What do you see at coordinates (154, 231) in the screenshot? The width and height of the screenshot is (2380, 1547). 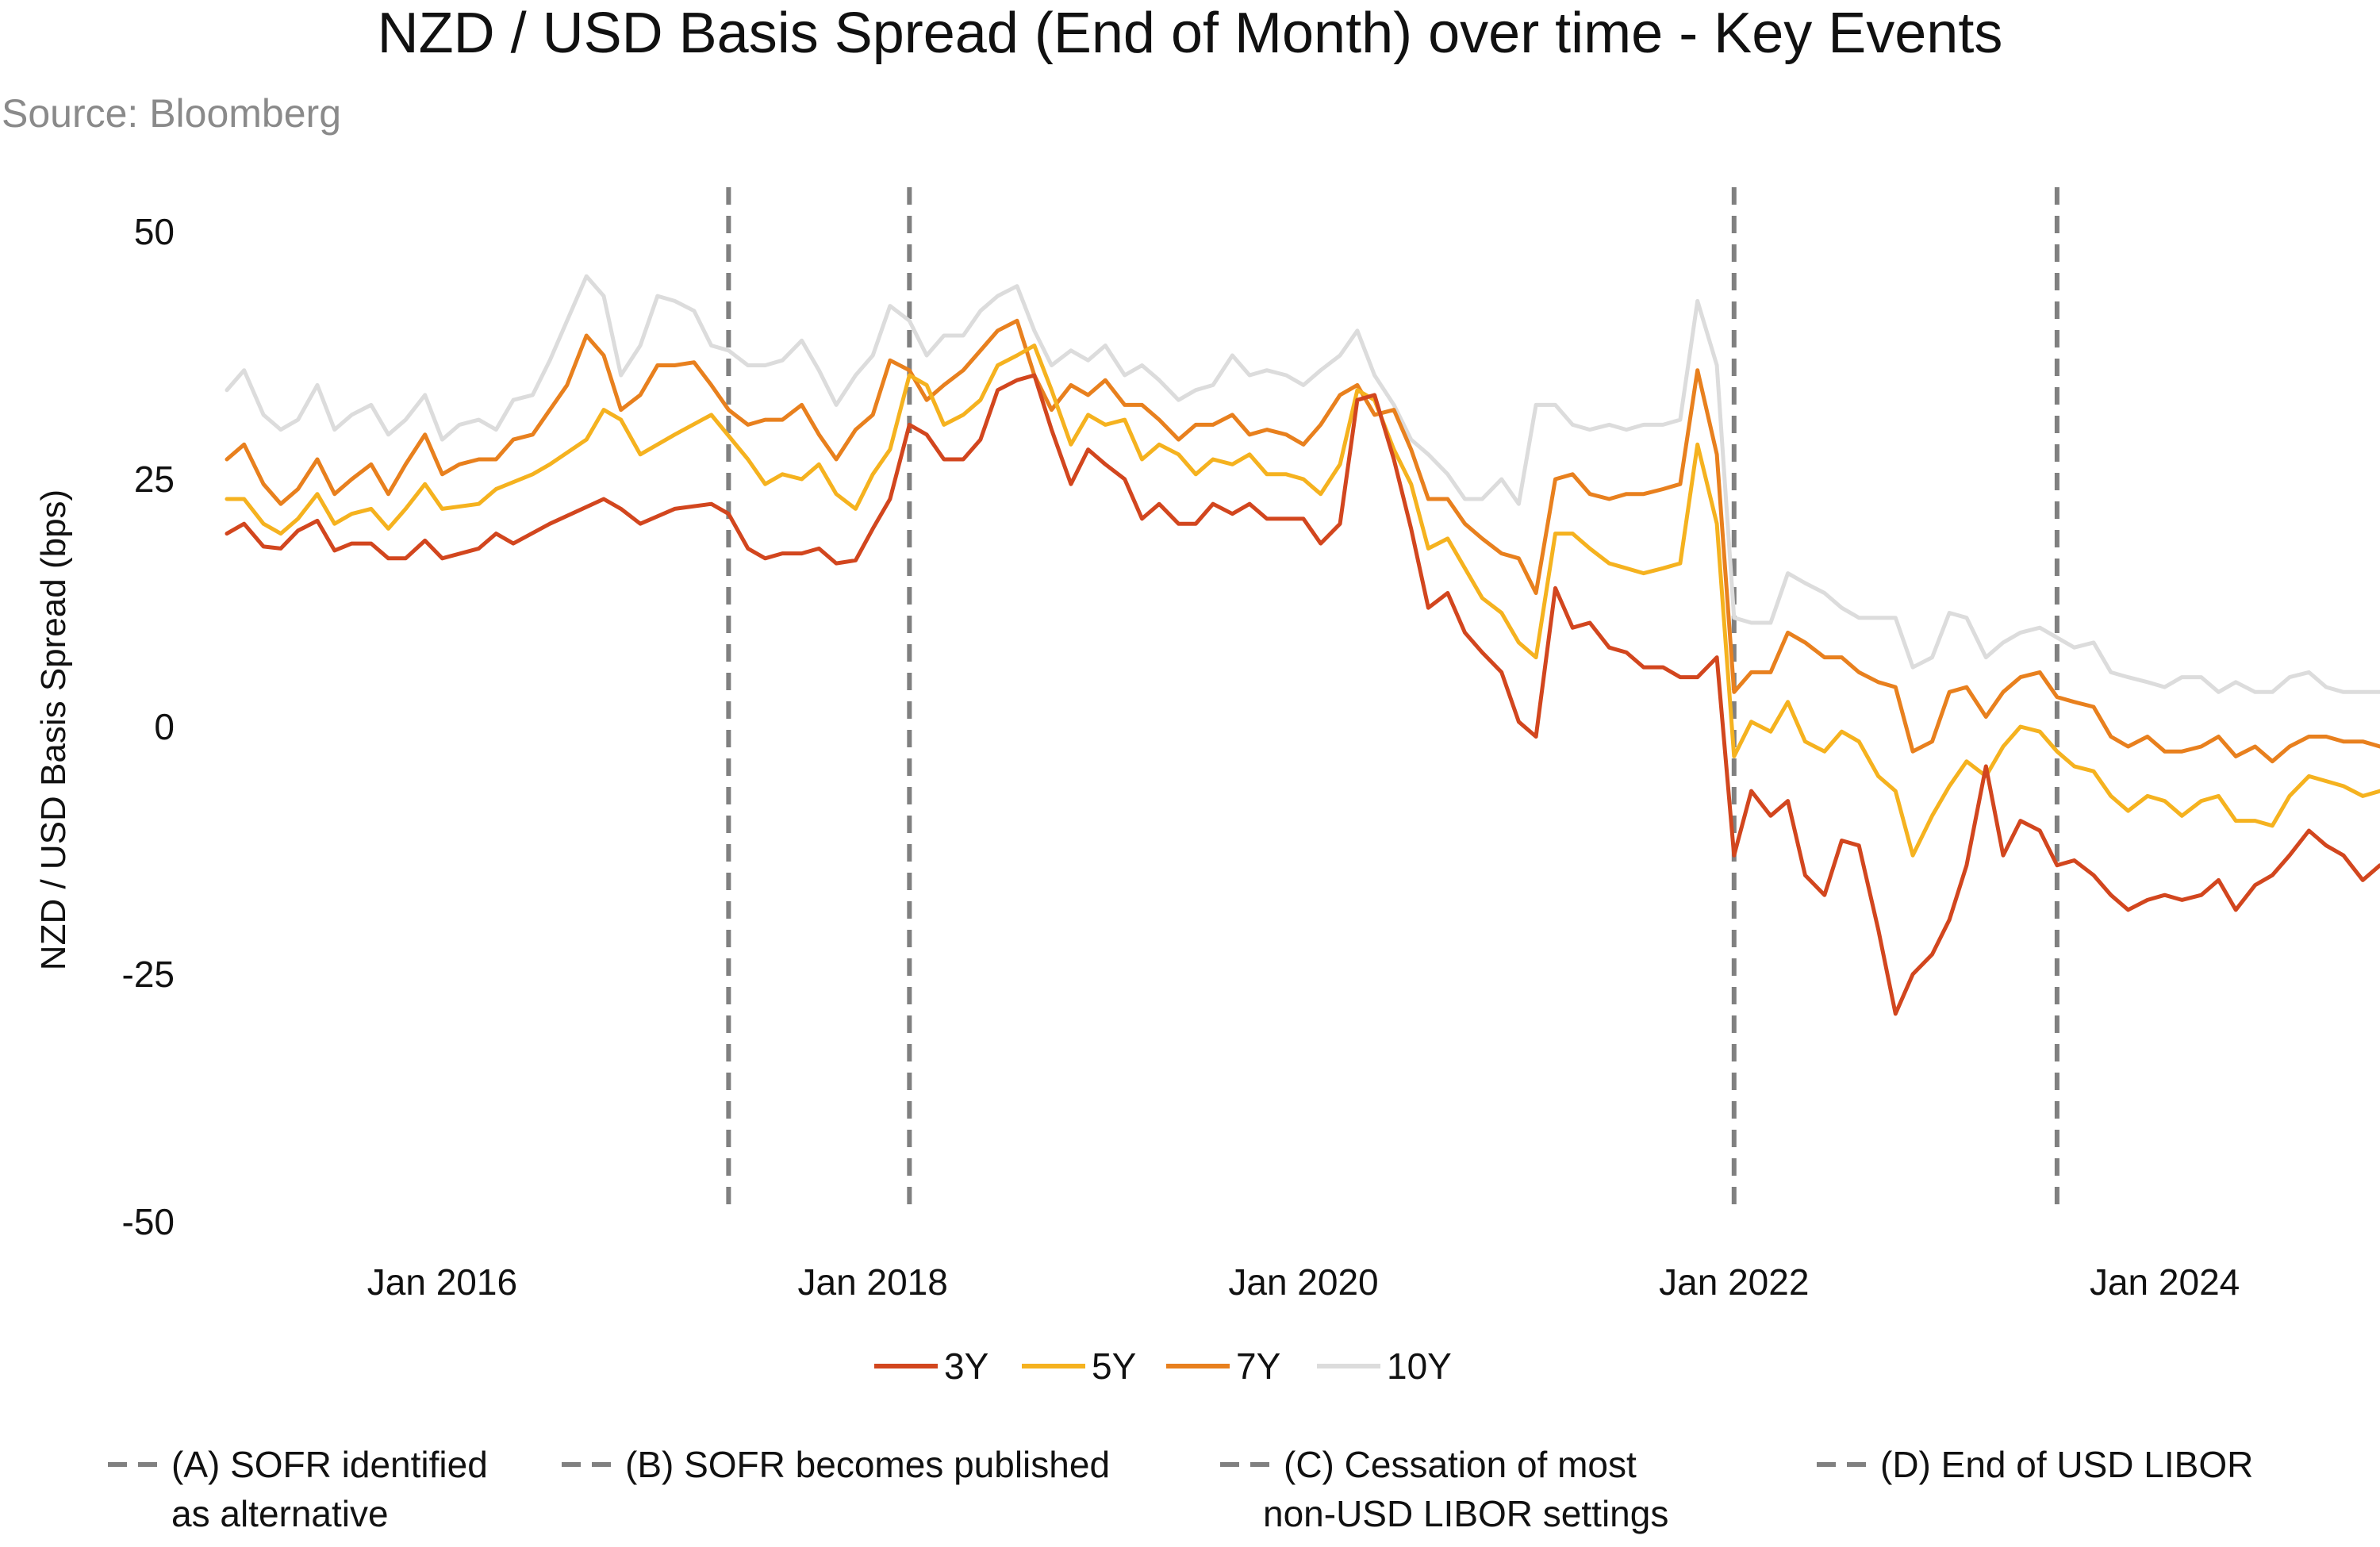 I see `y-tick-label: 50` at bounding box center [154, 231].